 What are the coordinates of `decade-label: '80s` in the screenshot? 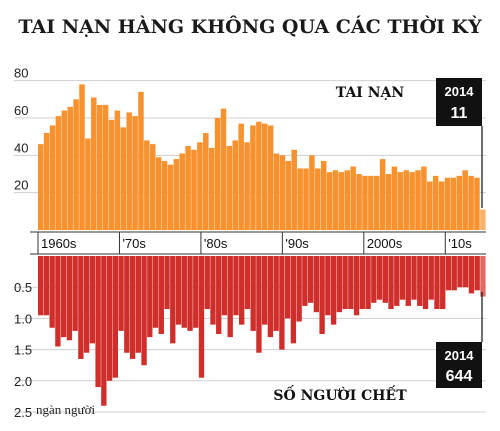 It's located at (216, 243).